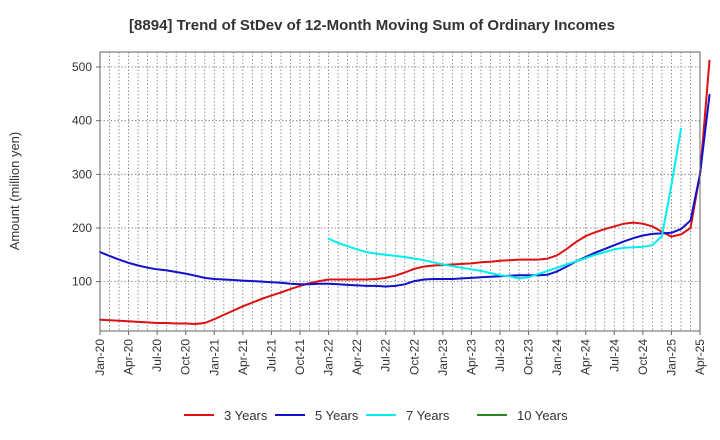  What do you see at coordinates (337, 415) in the screenshot?
I see `legend-label-5-years: 5 Years` at bounding box center [337, 415].